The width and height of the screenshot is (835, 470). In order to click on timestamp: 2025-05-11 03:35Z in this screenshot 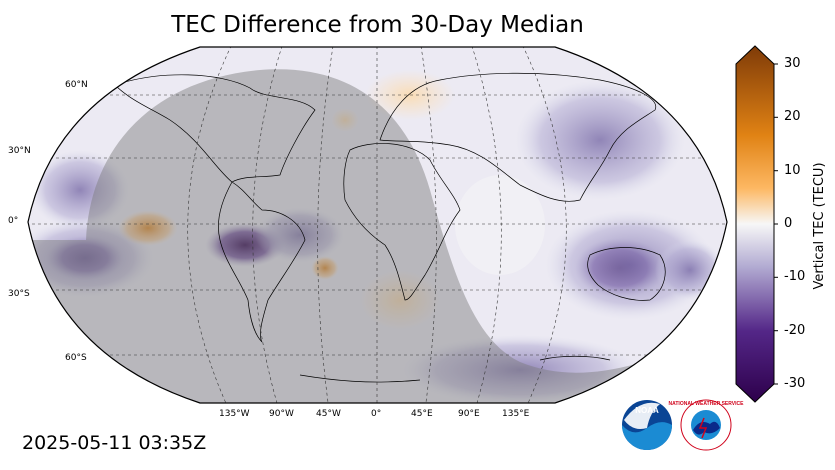, I will do `click(114, 443)`.